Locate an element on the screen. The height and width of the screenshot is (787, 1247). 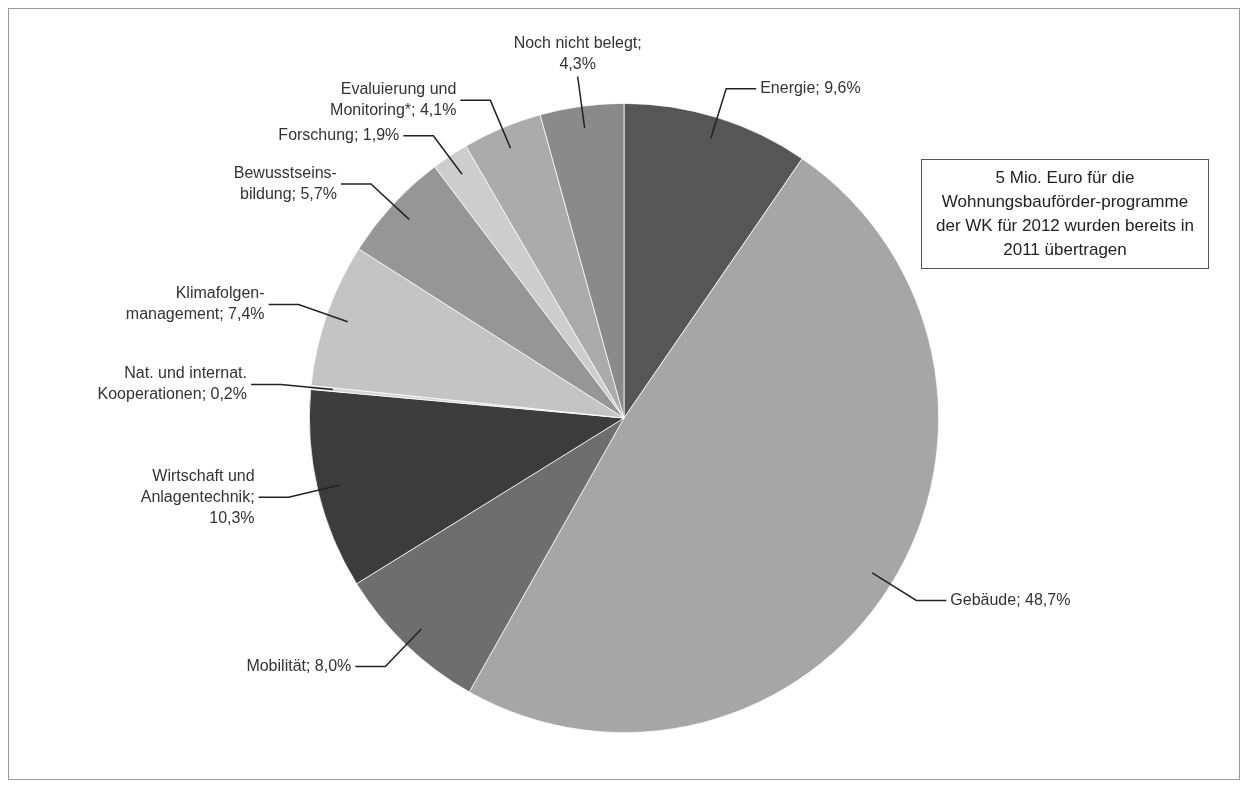
slice-label: Nat. und internat. Kooperationen; 0,2% is located at coordinates (172, 383).